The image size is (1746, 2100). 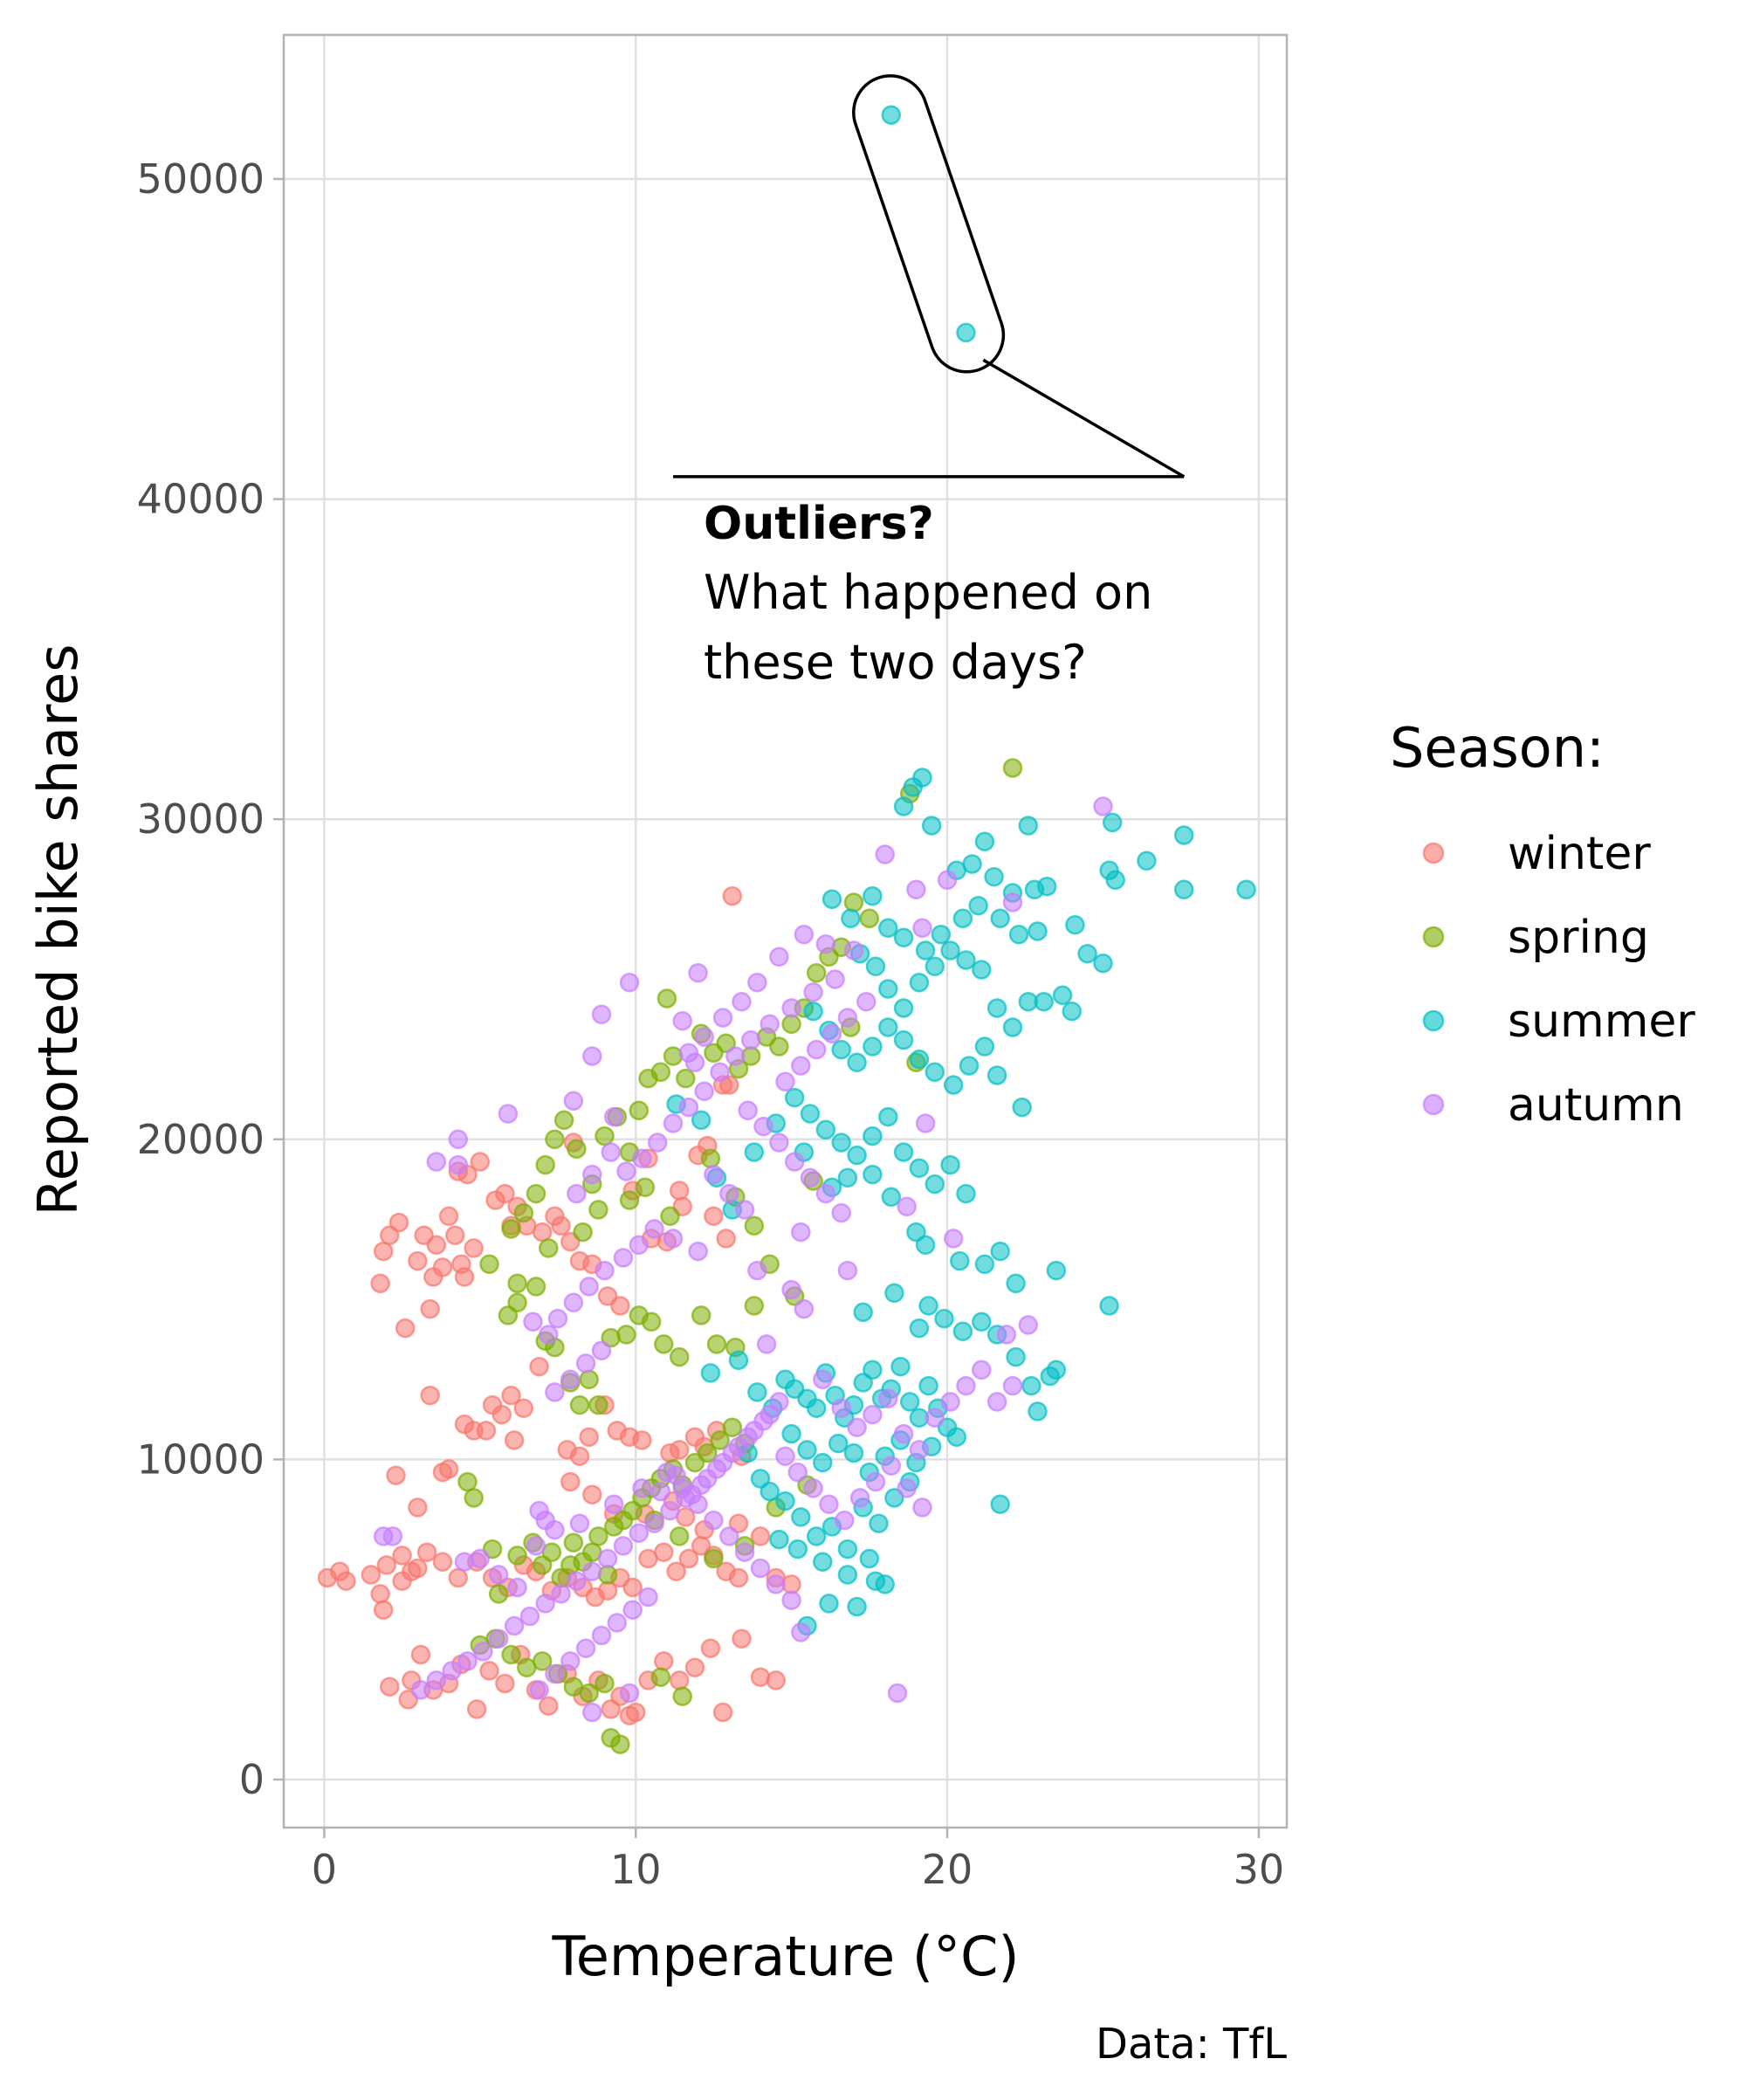 I want to click on annotation-title: Outliers?, so click(x=819, y=524).